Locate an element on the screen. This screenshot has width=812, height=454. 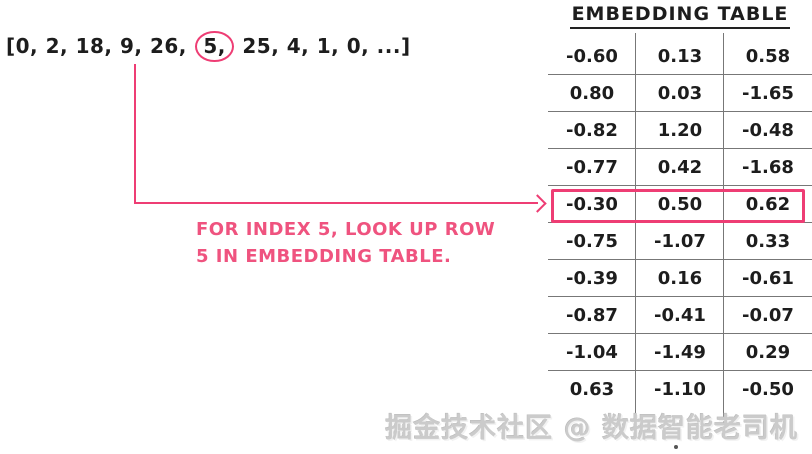
table-row: 0.80 0.03 -1.65 is located at coordinates (680, 93).